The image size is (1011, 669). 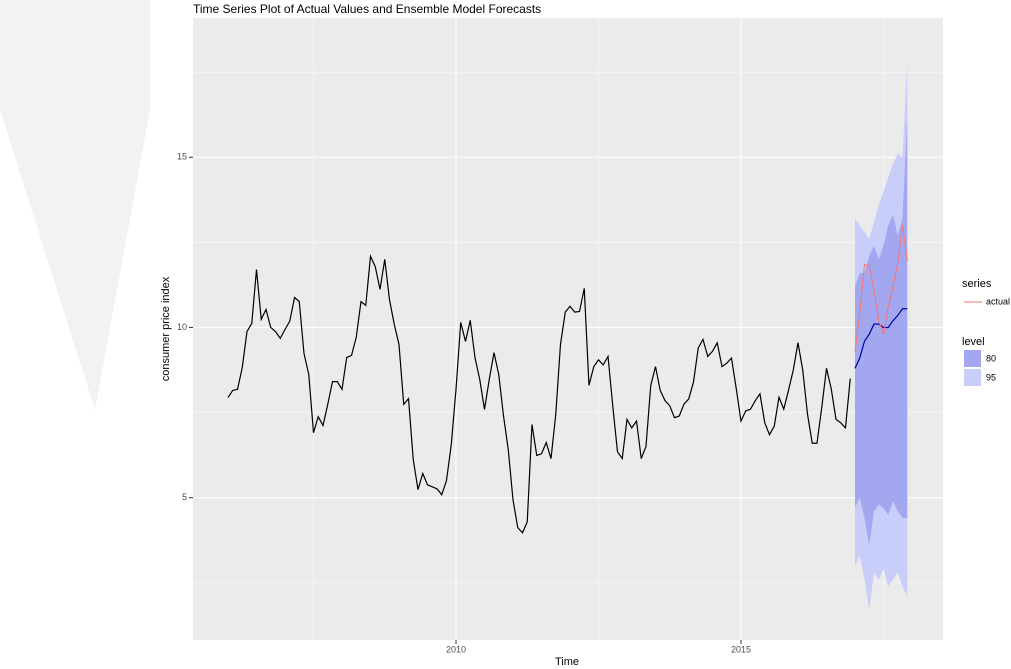 What do you see at coordinates (75, 205) in the screenshot?
I see `watermark` at bounding box center [75, 205].